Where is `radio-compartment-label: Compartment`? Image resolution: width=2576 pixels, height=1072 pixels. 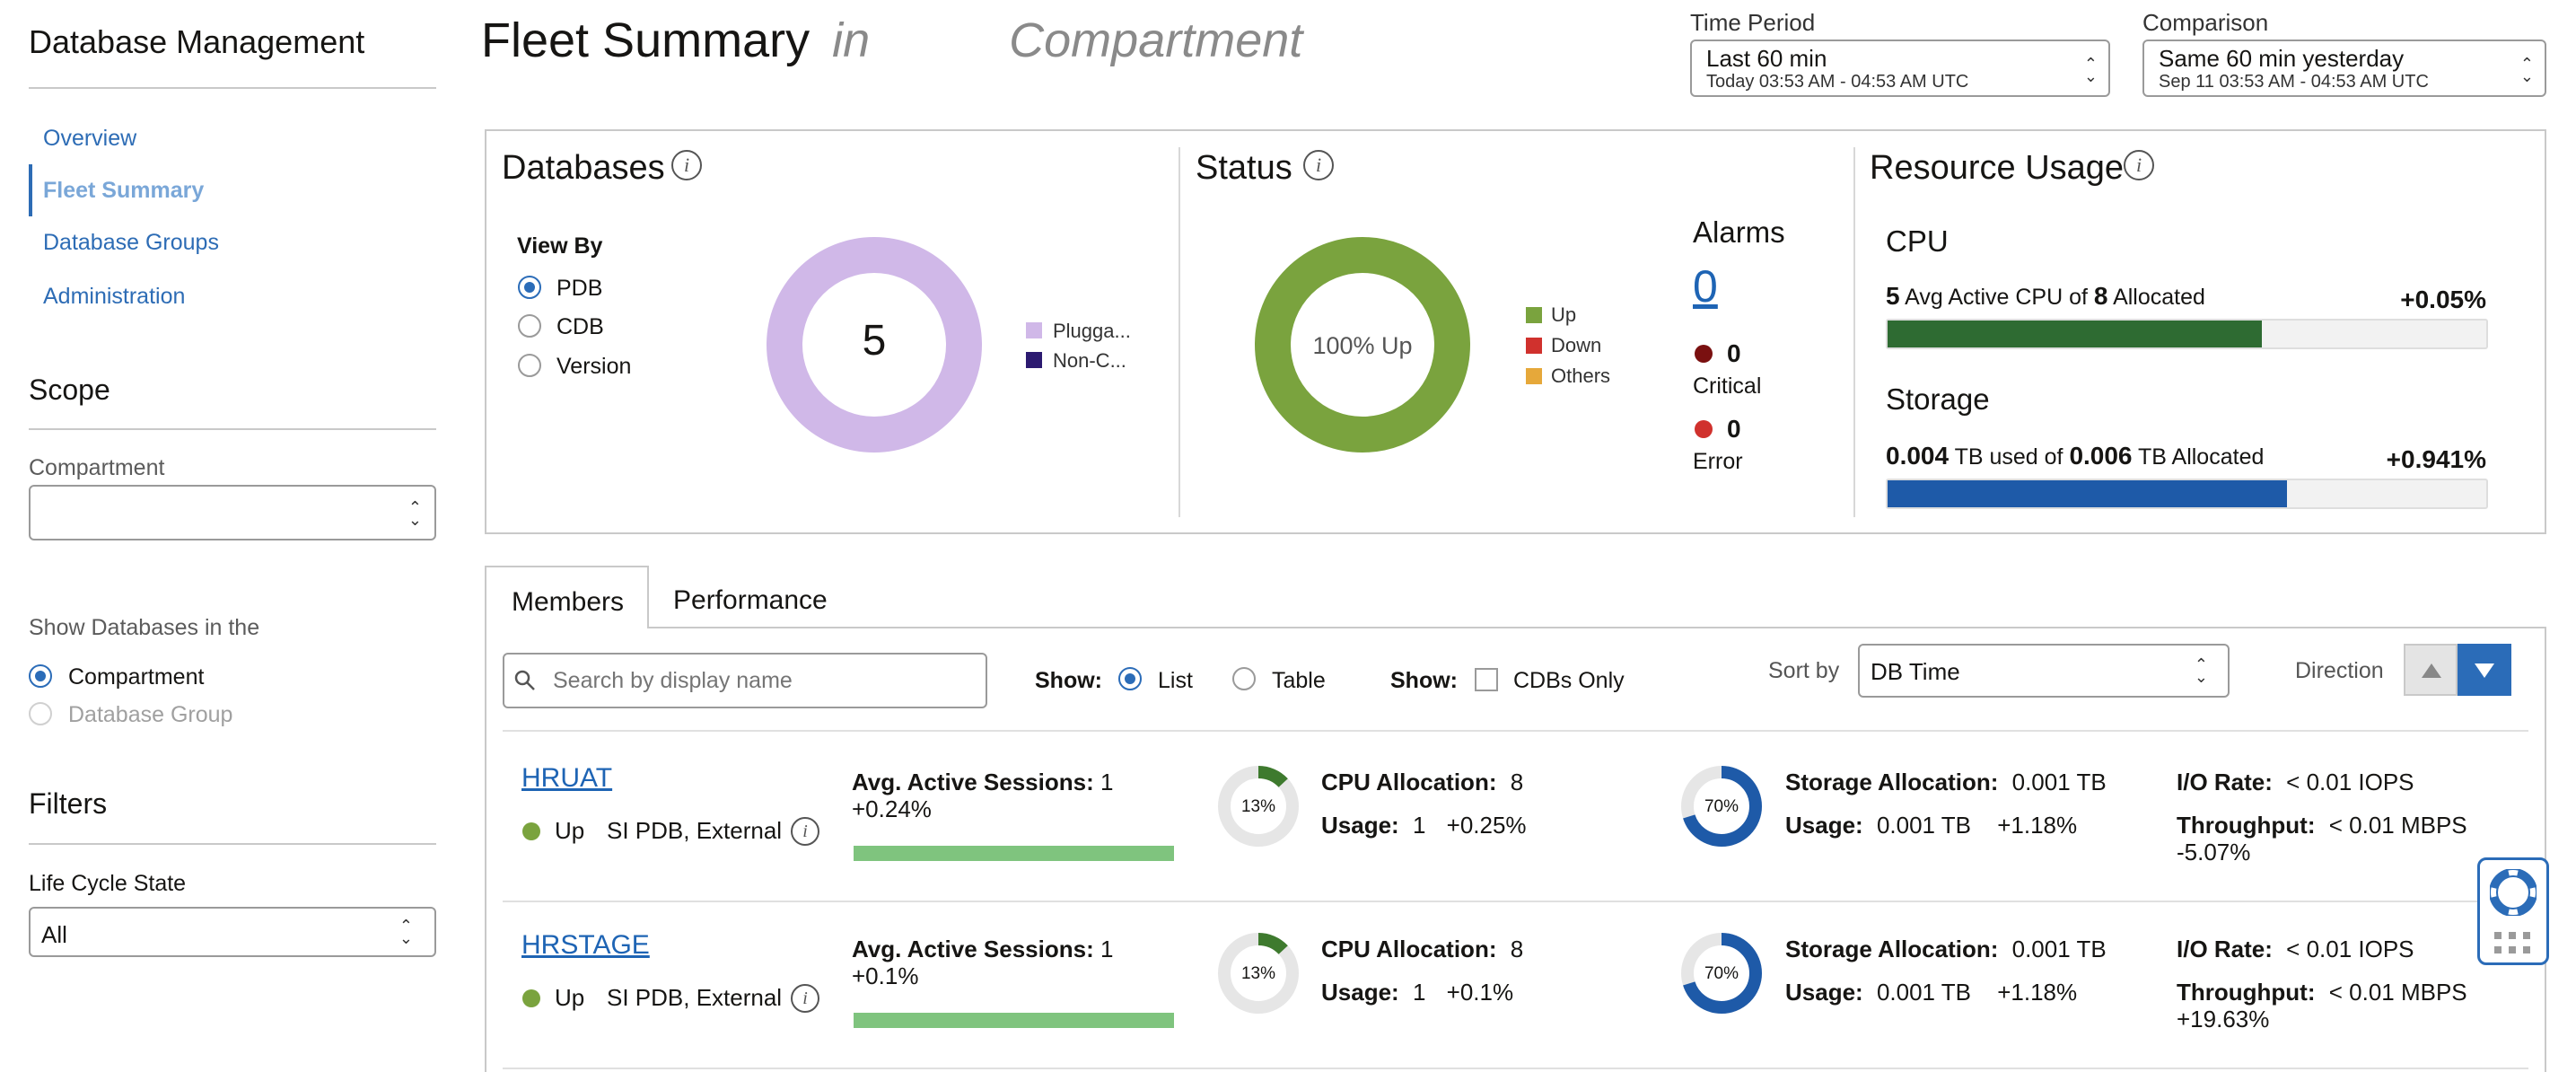 radio-compartment-label: Compartment is located at coordinates (136, 677).